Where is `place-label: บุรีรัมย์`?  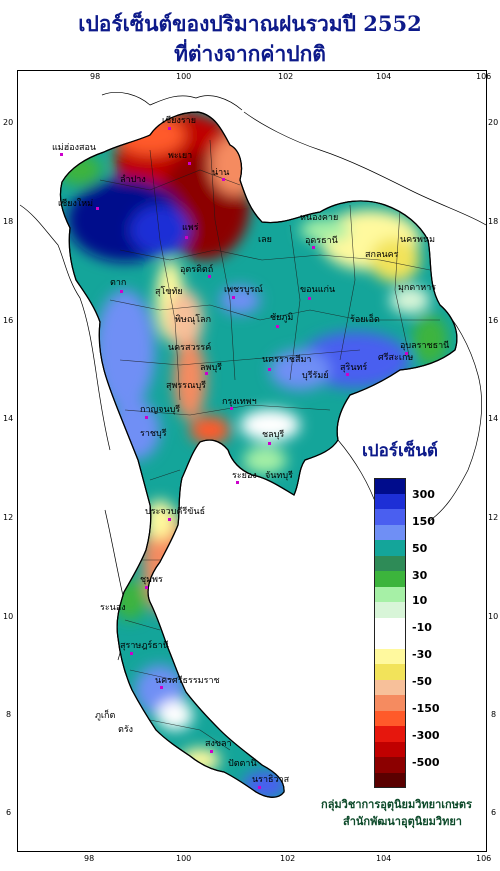 place-label: บุรีรัมย์ is located at coordinates (315, 375).